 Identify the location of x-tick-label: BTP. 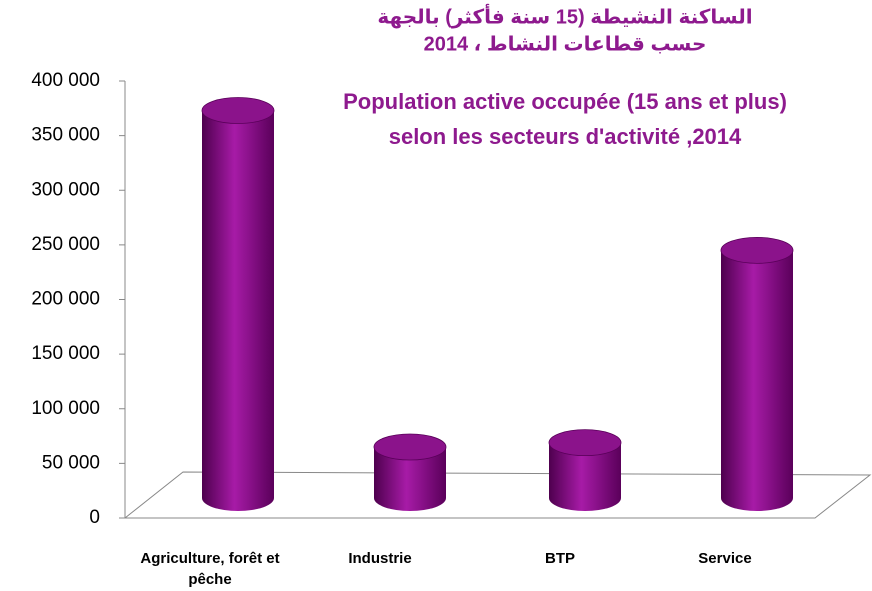
(560, 558).